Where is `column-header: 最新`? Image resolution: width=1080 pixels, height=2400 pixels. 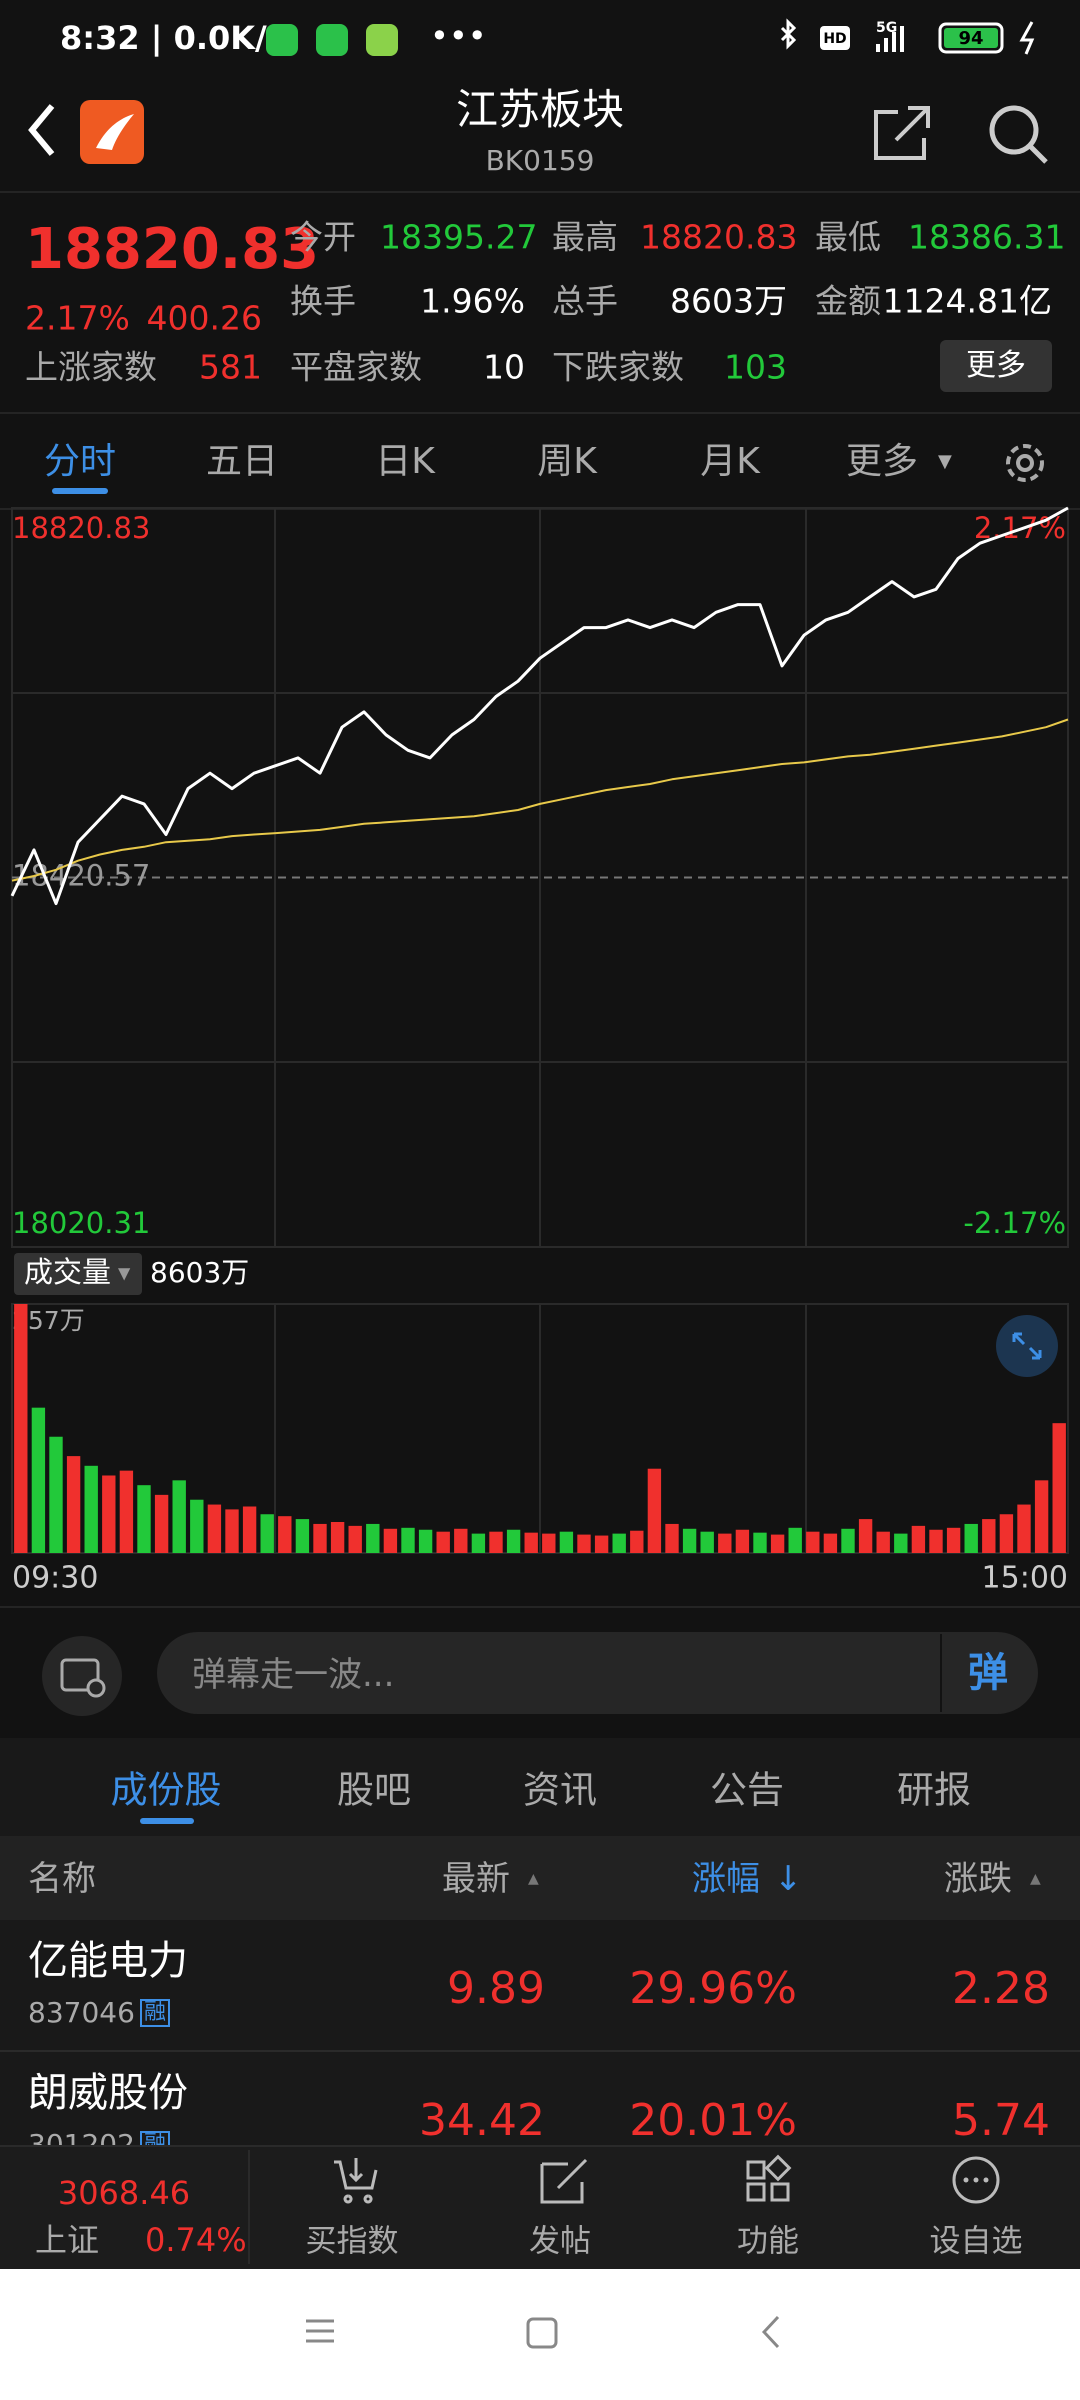
column-header: 最新 is located at coordinates (476, 1879).